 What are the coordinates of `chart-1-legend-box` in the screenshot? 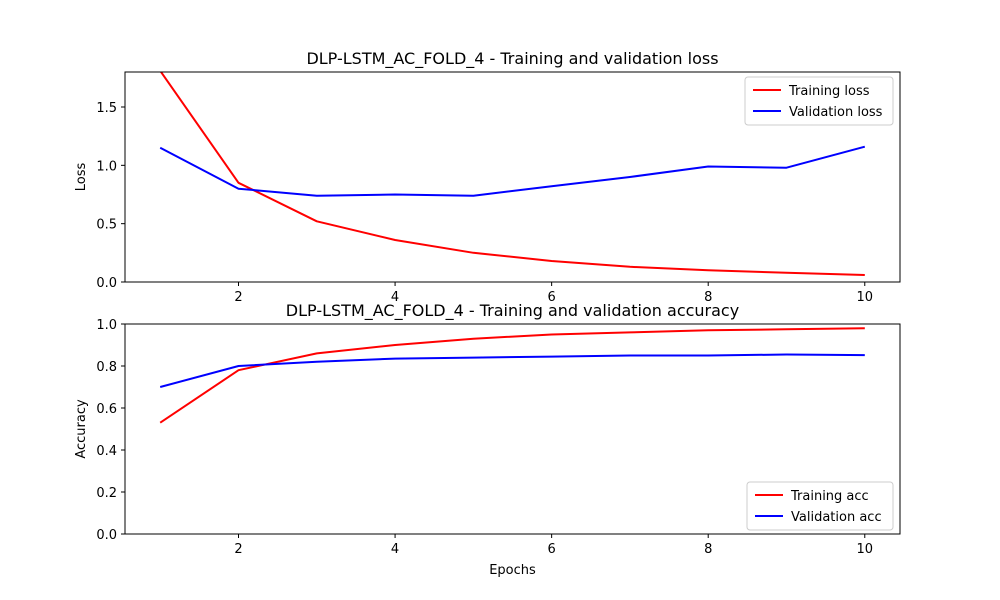 It's located at (819, 101).